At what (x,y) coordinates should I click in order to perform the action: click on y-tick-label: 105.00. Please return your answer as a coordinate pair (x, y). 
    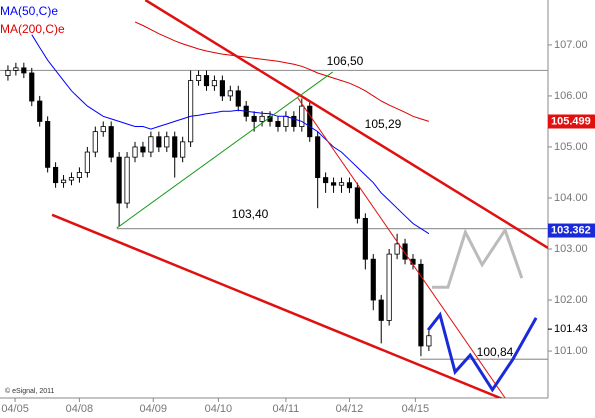
    Looking at the image, I should click on (571, 147).